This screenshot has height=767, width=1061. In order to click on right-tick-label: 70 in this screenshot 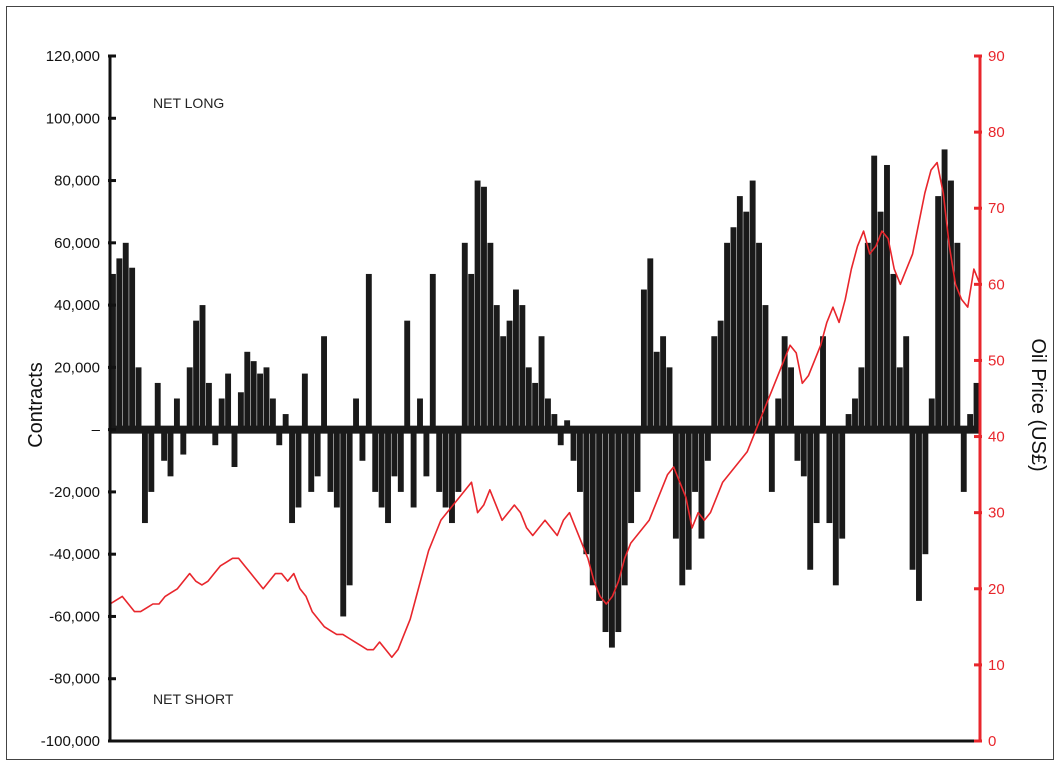, I will do `click(996, 208)`.